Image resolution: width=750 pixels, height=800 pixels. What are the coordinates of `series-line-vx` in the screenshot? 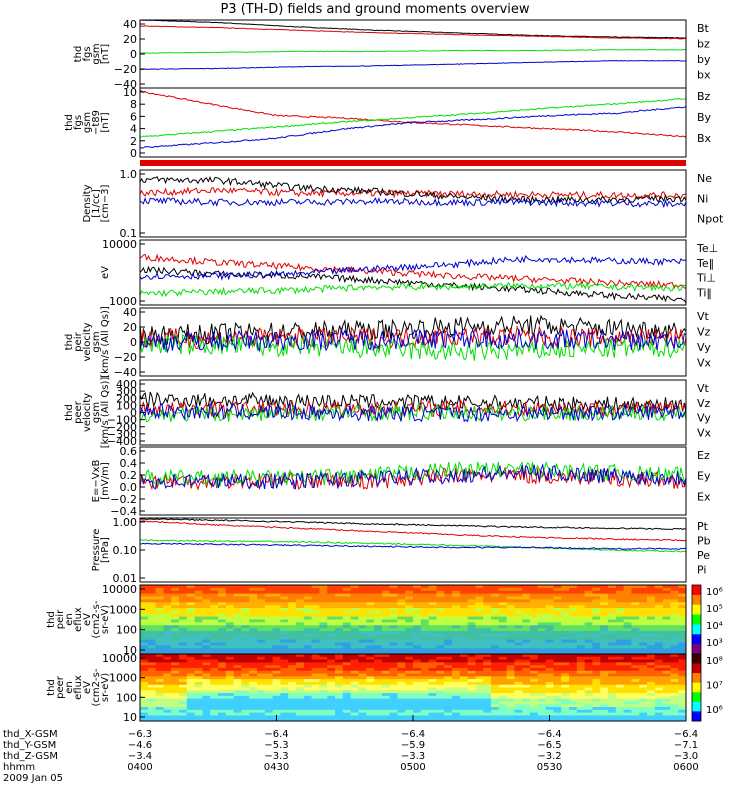 It's located at (413, 412).